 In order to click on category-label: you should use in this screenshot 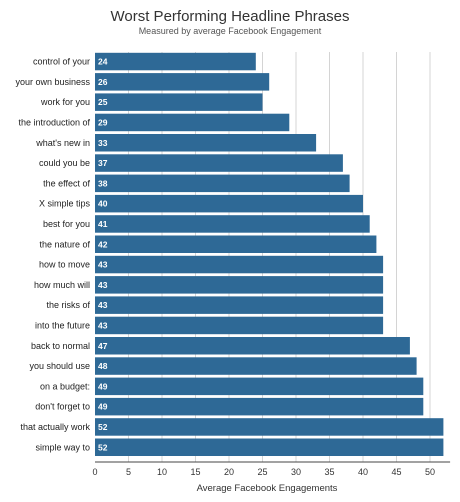, I will do `click(59, 366)`.